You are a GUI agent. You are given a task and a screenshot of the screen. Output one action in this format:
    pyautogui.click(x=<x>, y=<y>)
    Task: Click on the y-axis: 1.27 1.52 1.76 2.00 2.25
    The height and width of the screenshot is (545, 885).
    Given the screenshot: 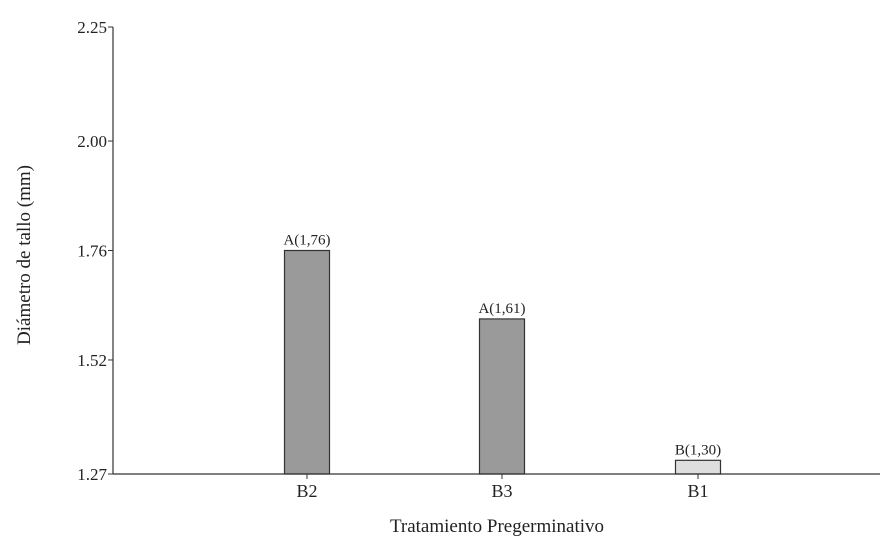 What is the action you would take?
    pyautogui.click(x=95, y=251)
    